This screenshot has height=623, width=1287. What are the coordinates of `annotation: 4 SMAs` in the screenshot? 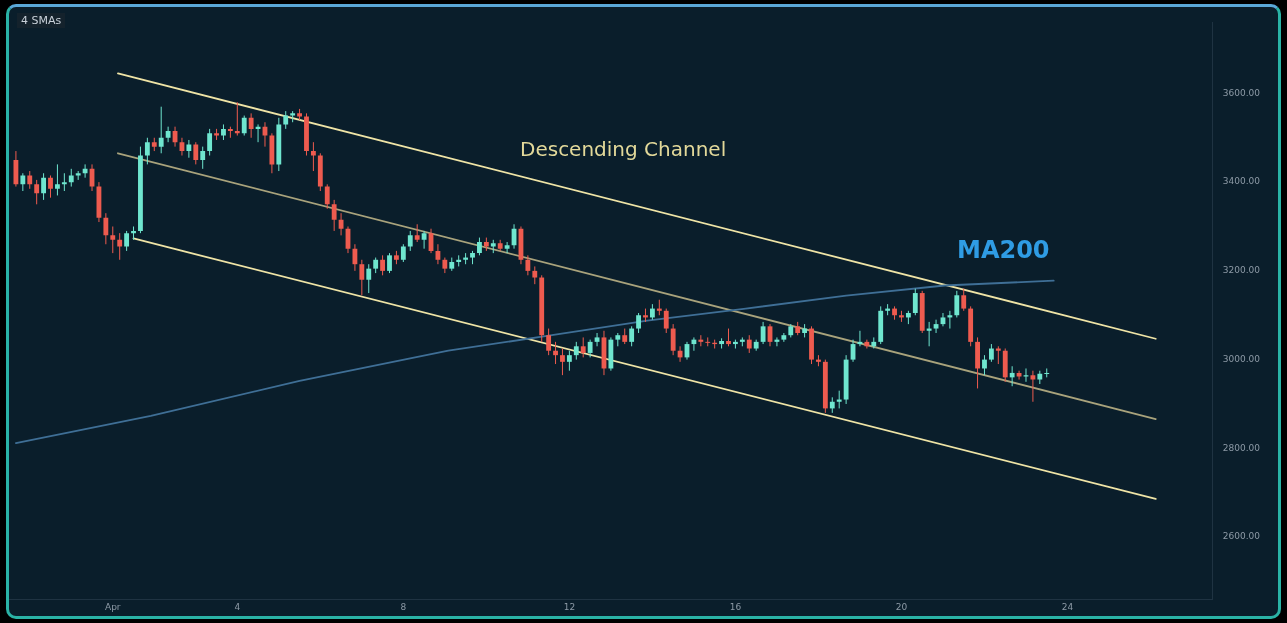 It's located at (41, 20).